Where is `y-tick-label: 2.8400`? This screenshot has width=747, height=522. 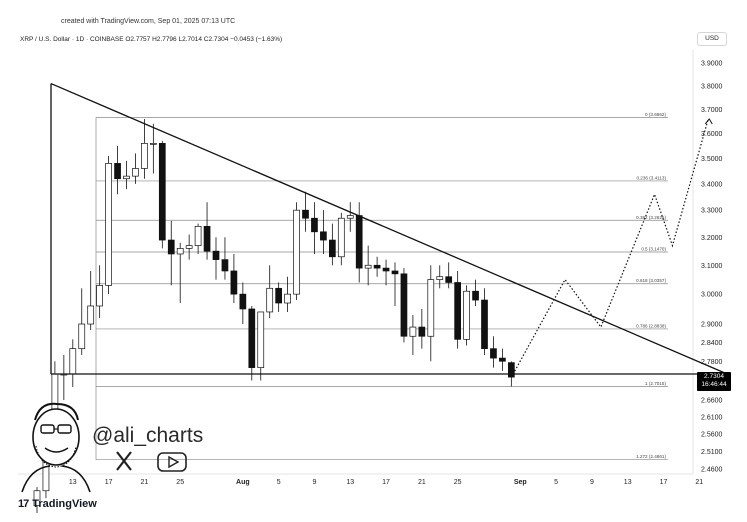 y-tick-label: 2.8400 is located at coordinates (712, 343).